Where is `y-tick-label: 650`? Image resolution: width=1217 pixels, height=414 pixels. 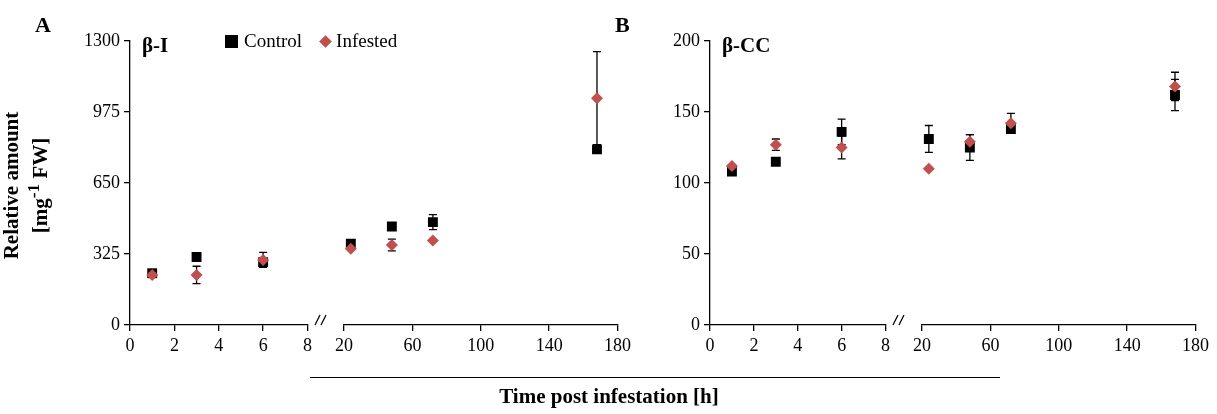 y-tick-label: 650 is located at coordinates (106, 181).